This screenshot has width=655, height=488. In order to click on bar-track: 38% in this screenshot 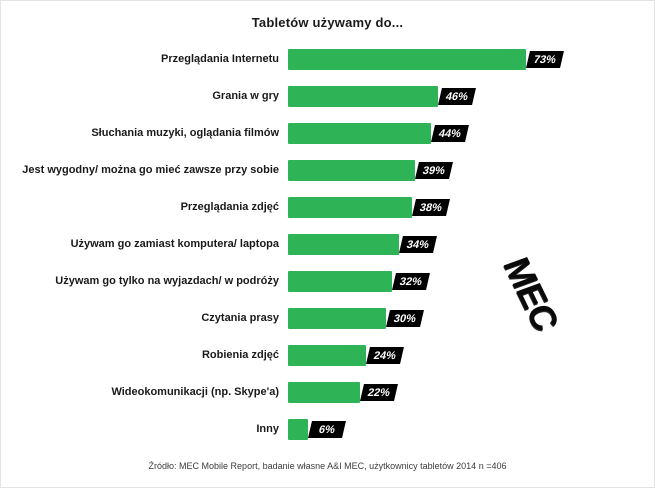, I will do `click(471, 207)`.